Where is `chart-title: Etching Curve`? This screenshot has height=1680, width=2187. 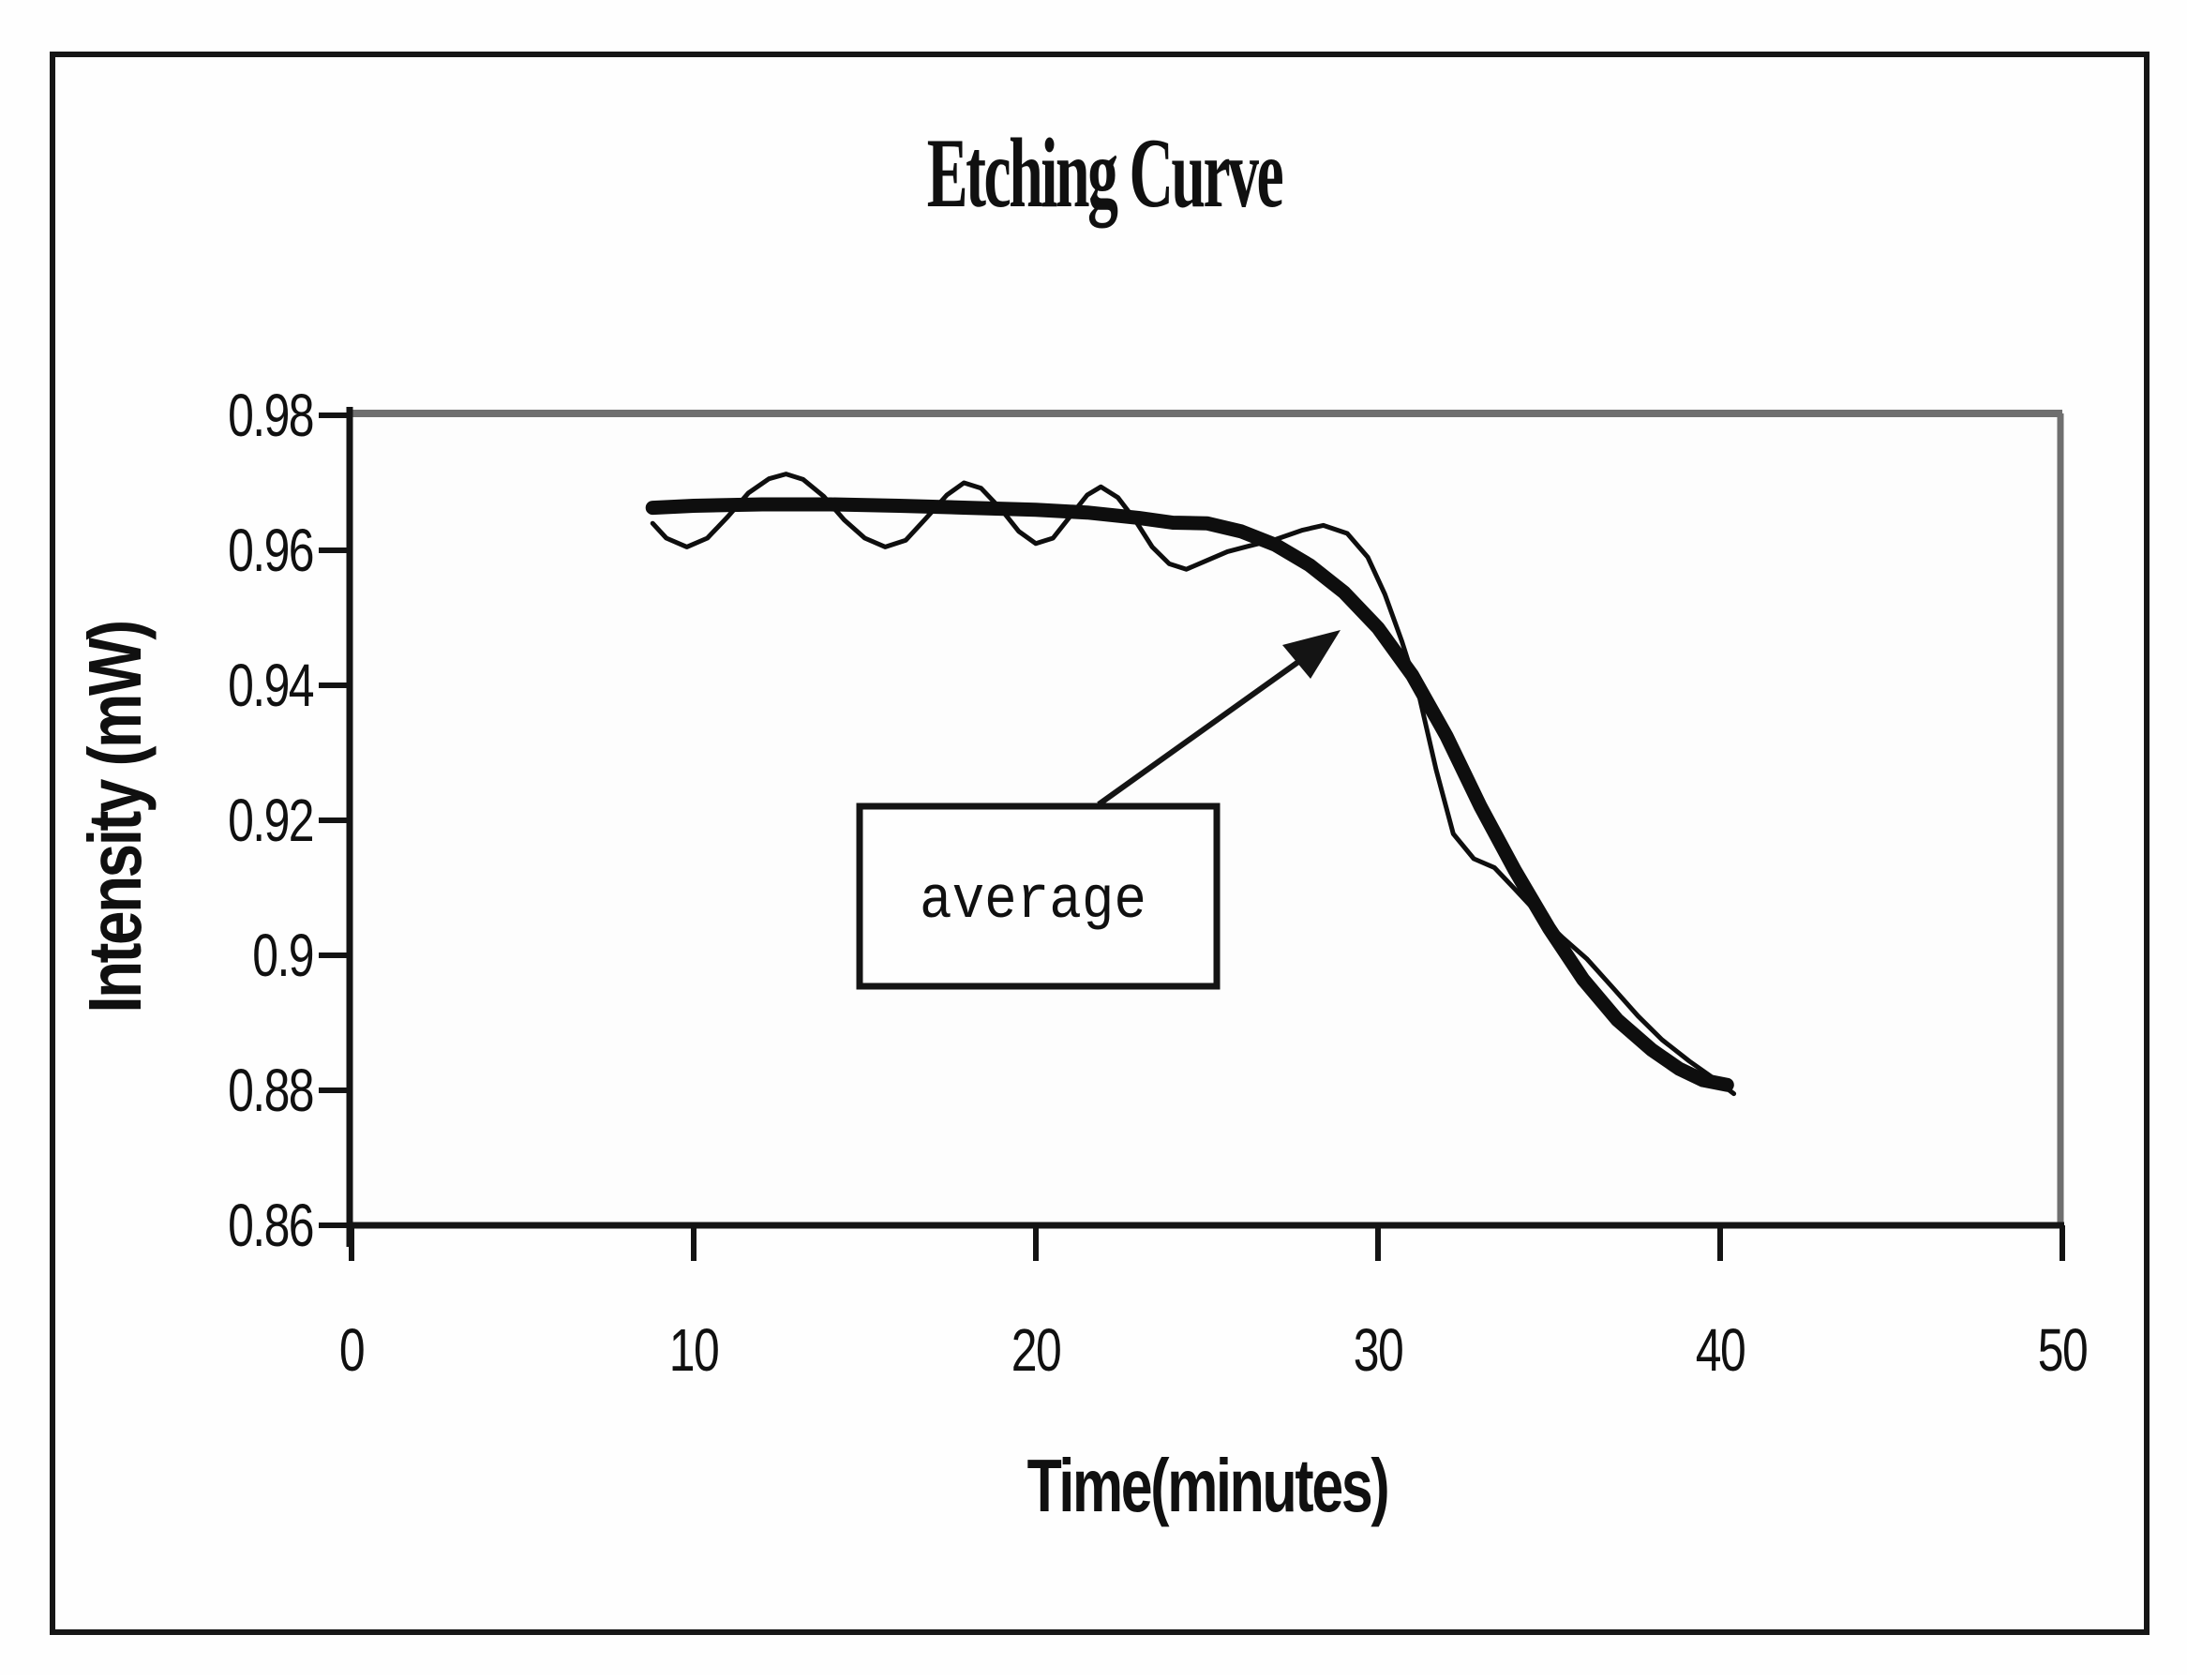 chart-title: Etching Curve is located at coordinates (1105, 173).